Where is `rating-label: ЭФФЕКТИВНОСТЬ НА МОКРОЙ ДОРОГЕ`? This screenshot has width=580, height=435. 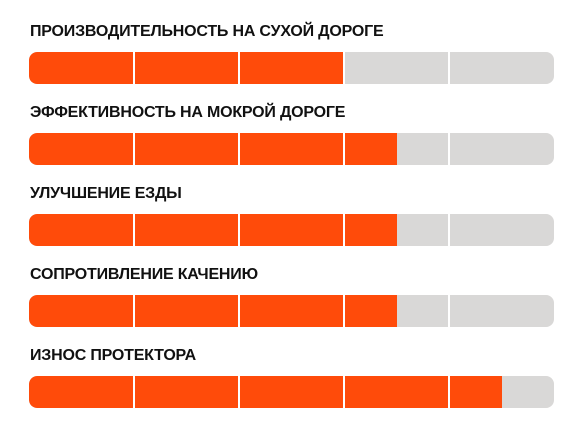 rating-label: ЭФФЕКТИВНОСТЬ НА МОКРОЙ ДОРОГЕ is located at coordinates (188, 112).